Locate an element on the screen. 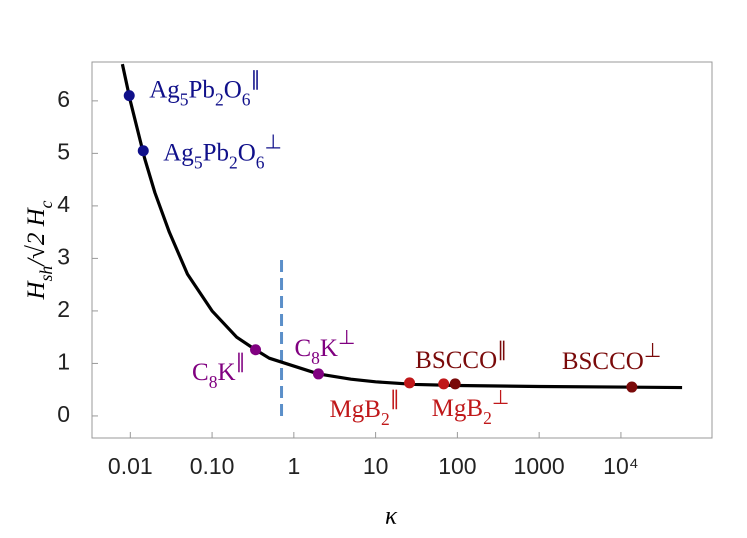 Image resolution: width=747 pixels, height=538 pixels. point-label: C8K∥ is located at coordinates (219, 370).